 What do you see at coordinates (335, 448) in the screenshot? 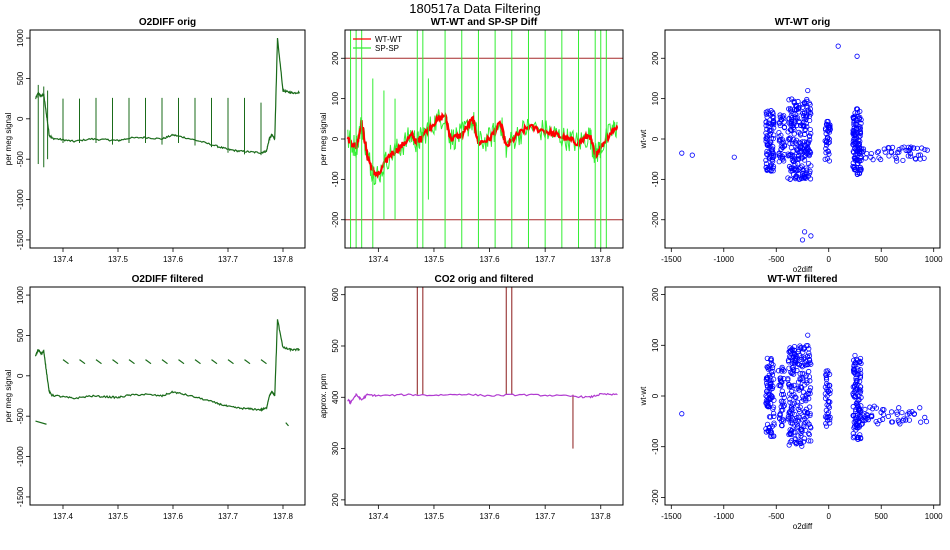
I see `y-tick-label: 300` at bounding box center [335, 448].